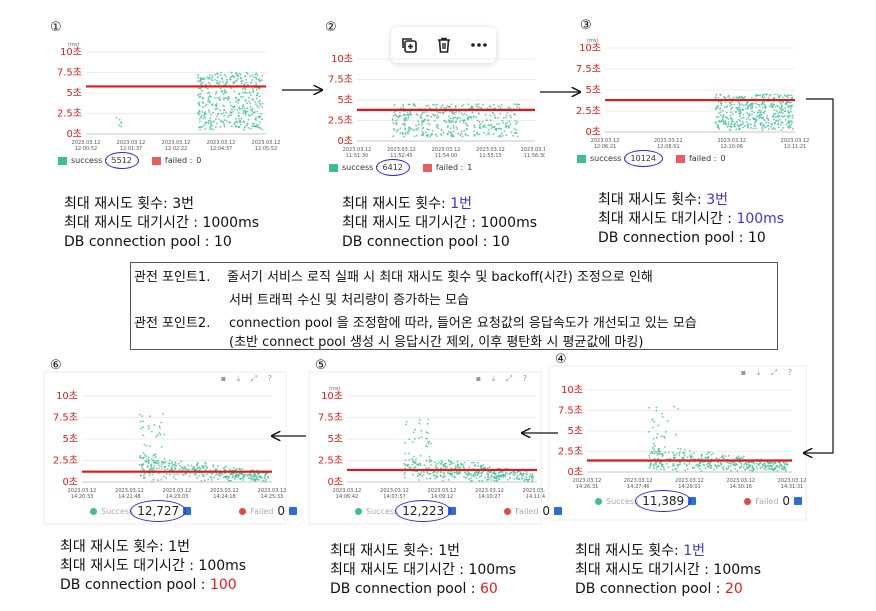  Describe the element at coordinates (680, 158) in the screenshot. I see `failed-swatch` at that location.